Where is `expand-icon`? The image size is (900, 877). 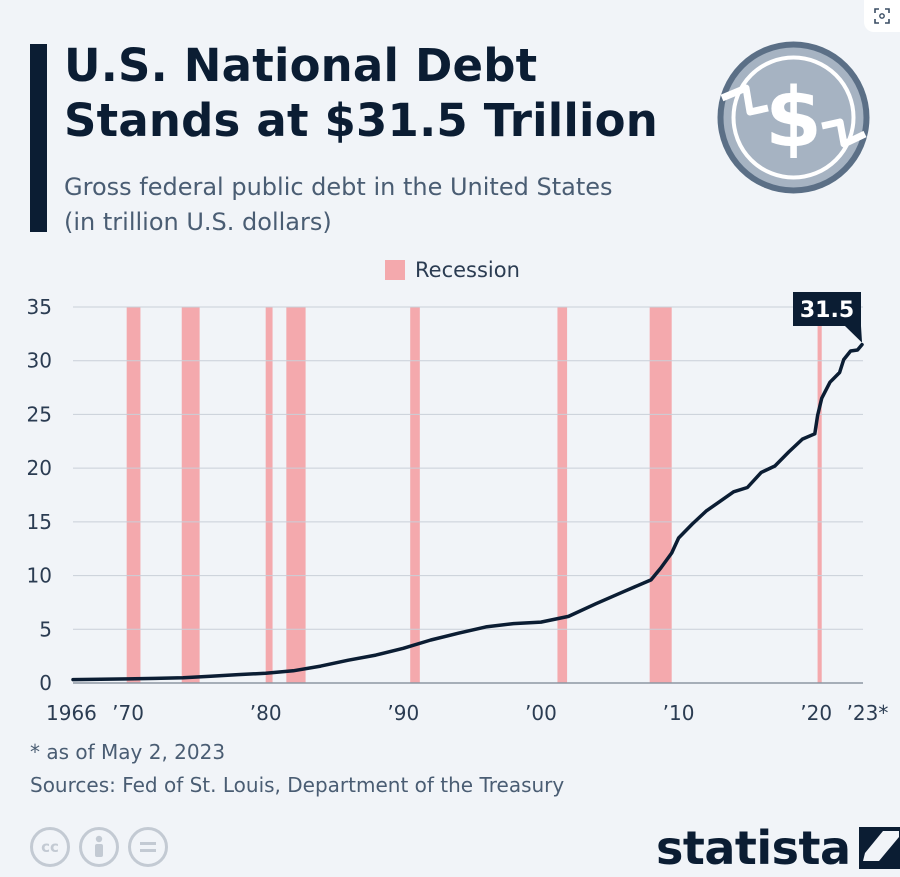 expand-icon is located at coordinates (882, 16).